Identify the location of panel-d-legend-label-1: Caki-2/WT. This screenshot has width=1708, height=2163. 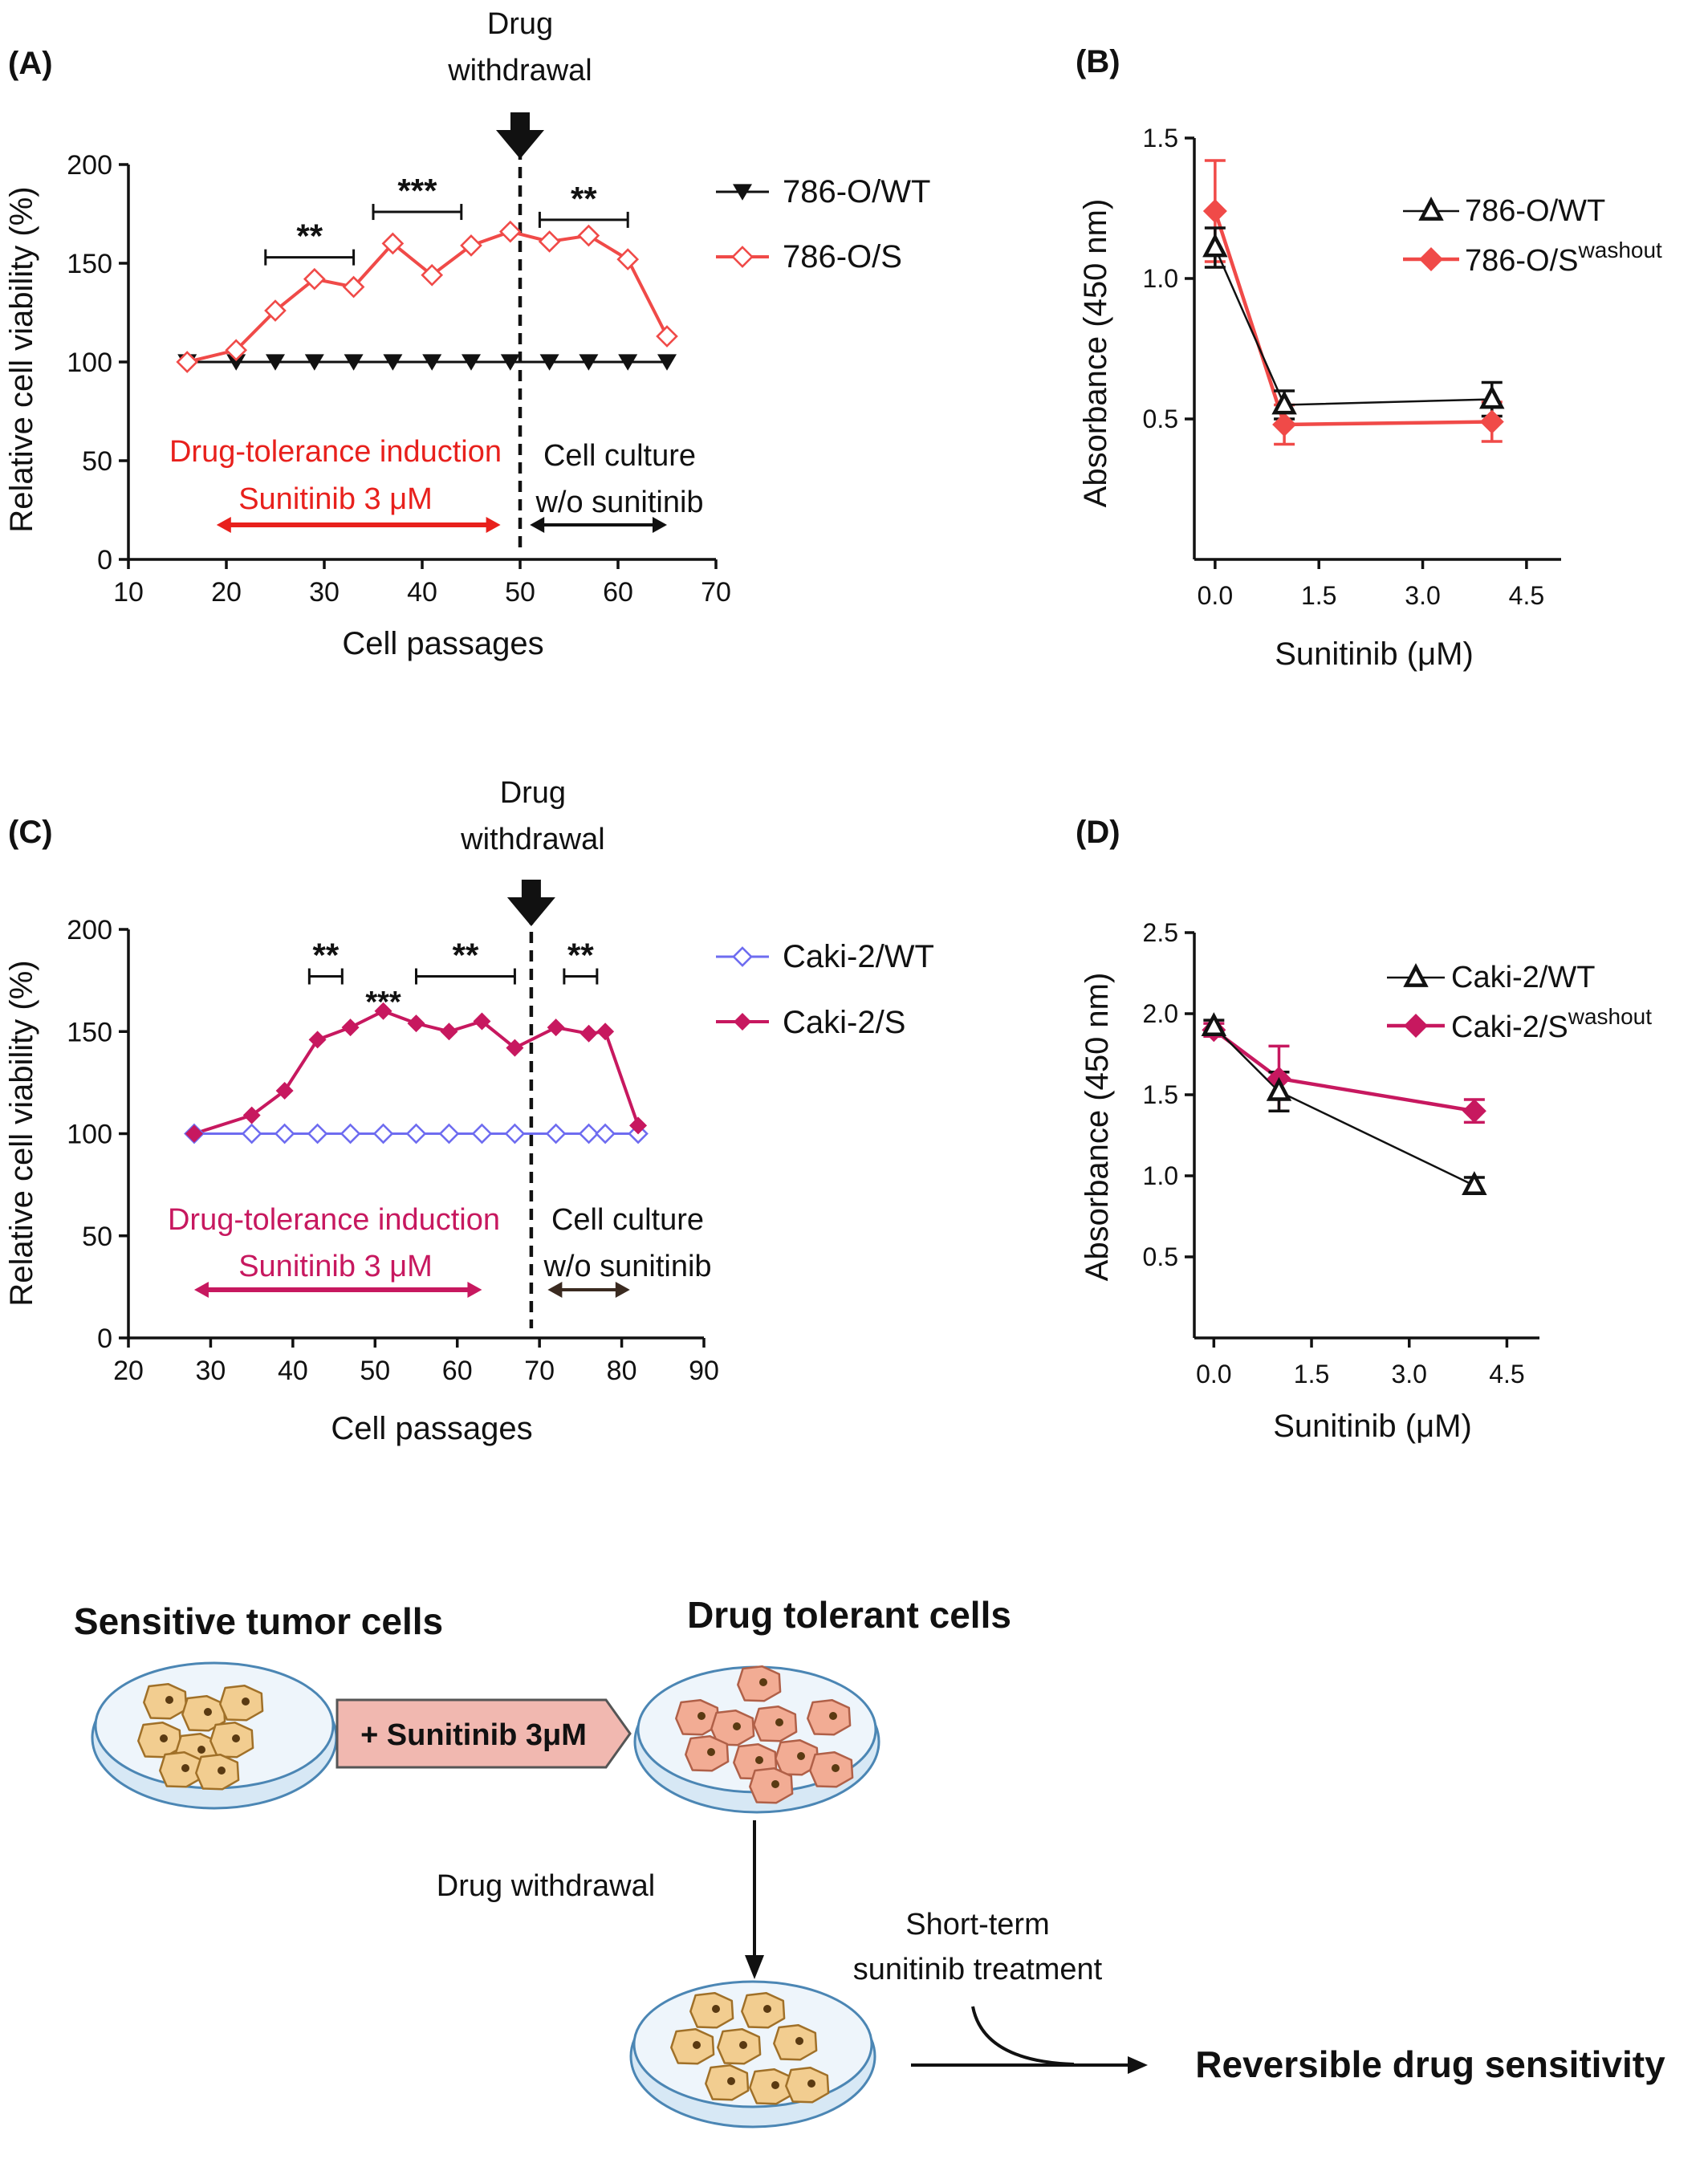
(1523, 977).